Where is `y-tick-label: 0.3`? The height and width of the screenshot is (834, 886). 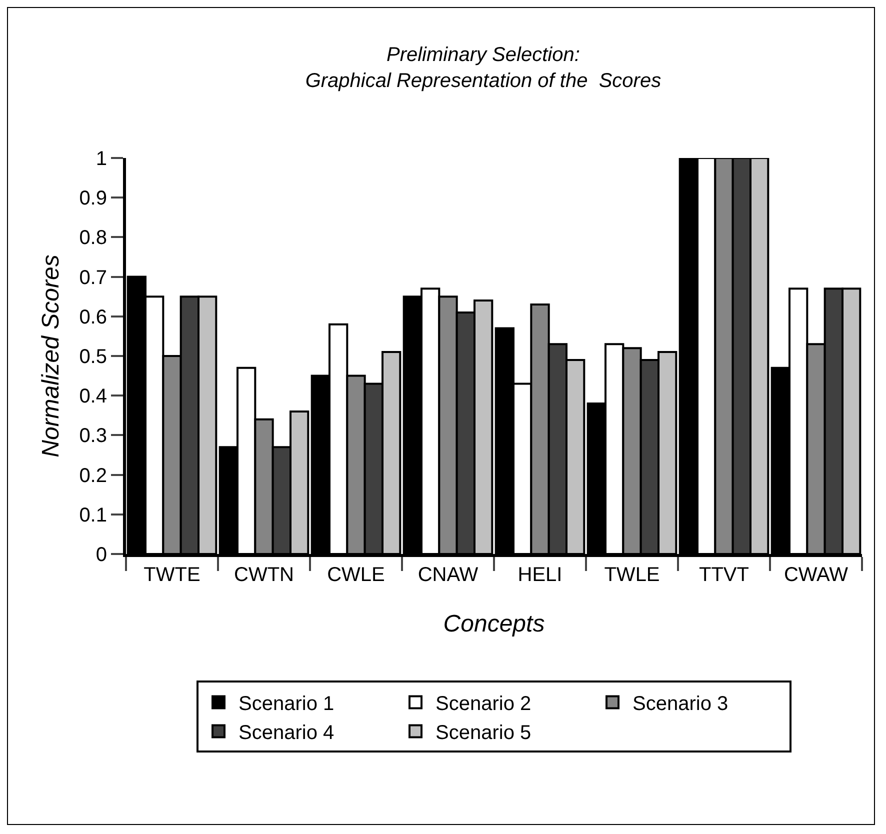
y-tick-label: 0.3 is located at coordinates (93, 436).